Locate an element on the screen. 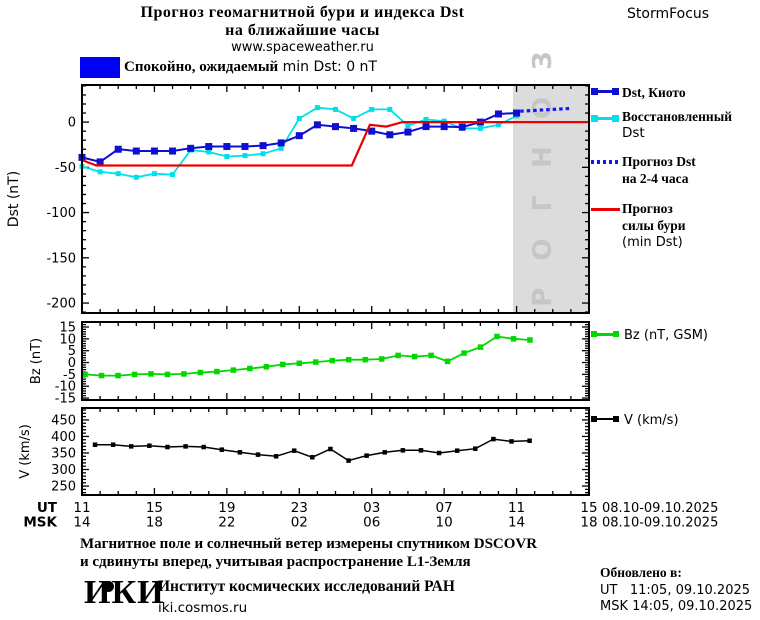 The width and height of the screenshot is (760, 620). updated-label: Обновлено в: is located at coordinates (641, 572).